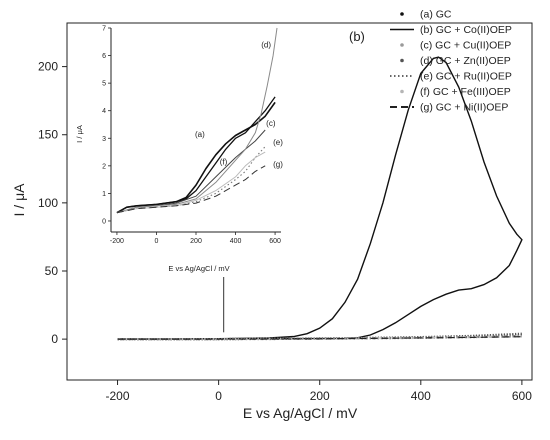 This screenshot has width=550, height=440. What do you see at coordinates (196, 241) in the screenshot?
I see `inset-x-tick-label: 200` at bounding box center [196, 241].